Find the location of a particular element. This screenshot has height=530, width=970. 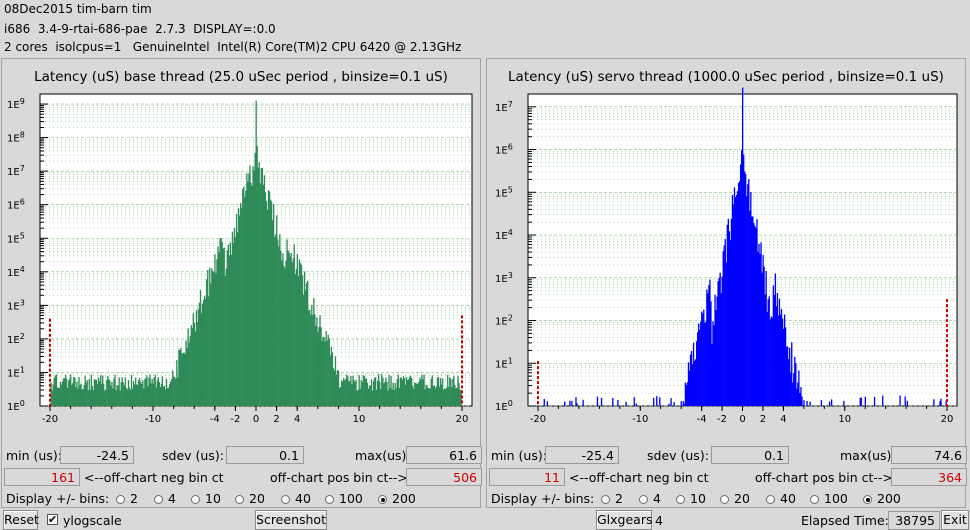

y-tick-label: 1E7 is located at coordinates (504, 107).